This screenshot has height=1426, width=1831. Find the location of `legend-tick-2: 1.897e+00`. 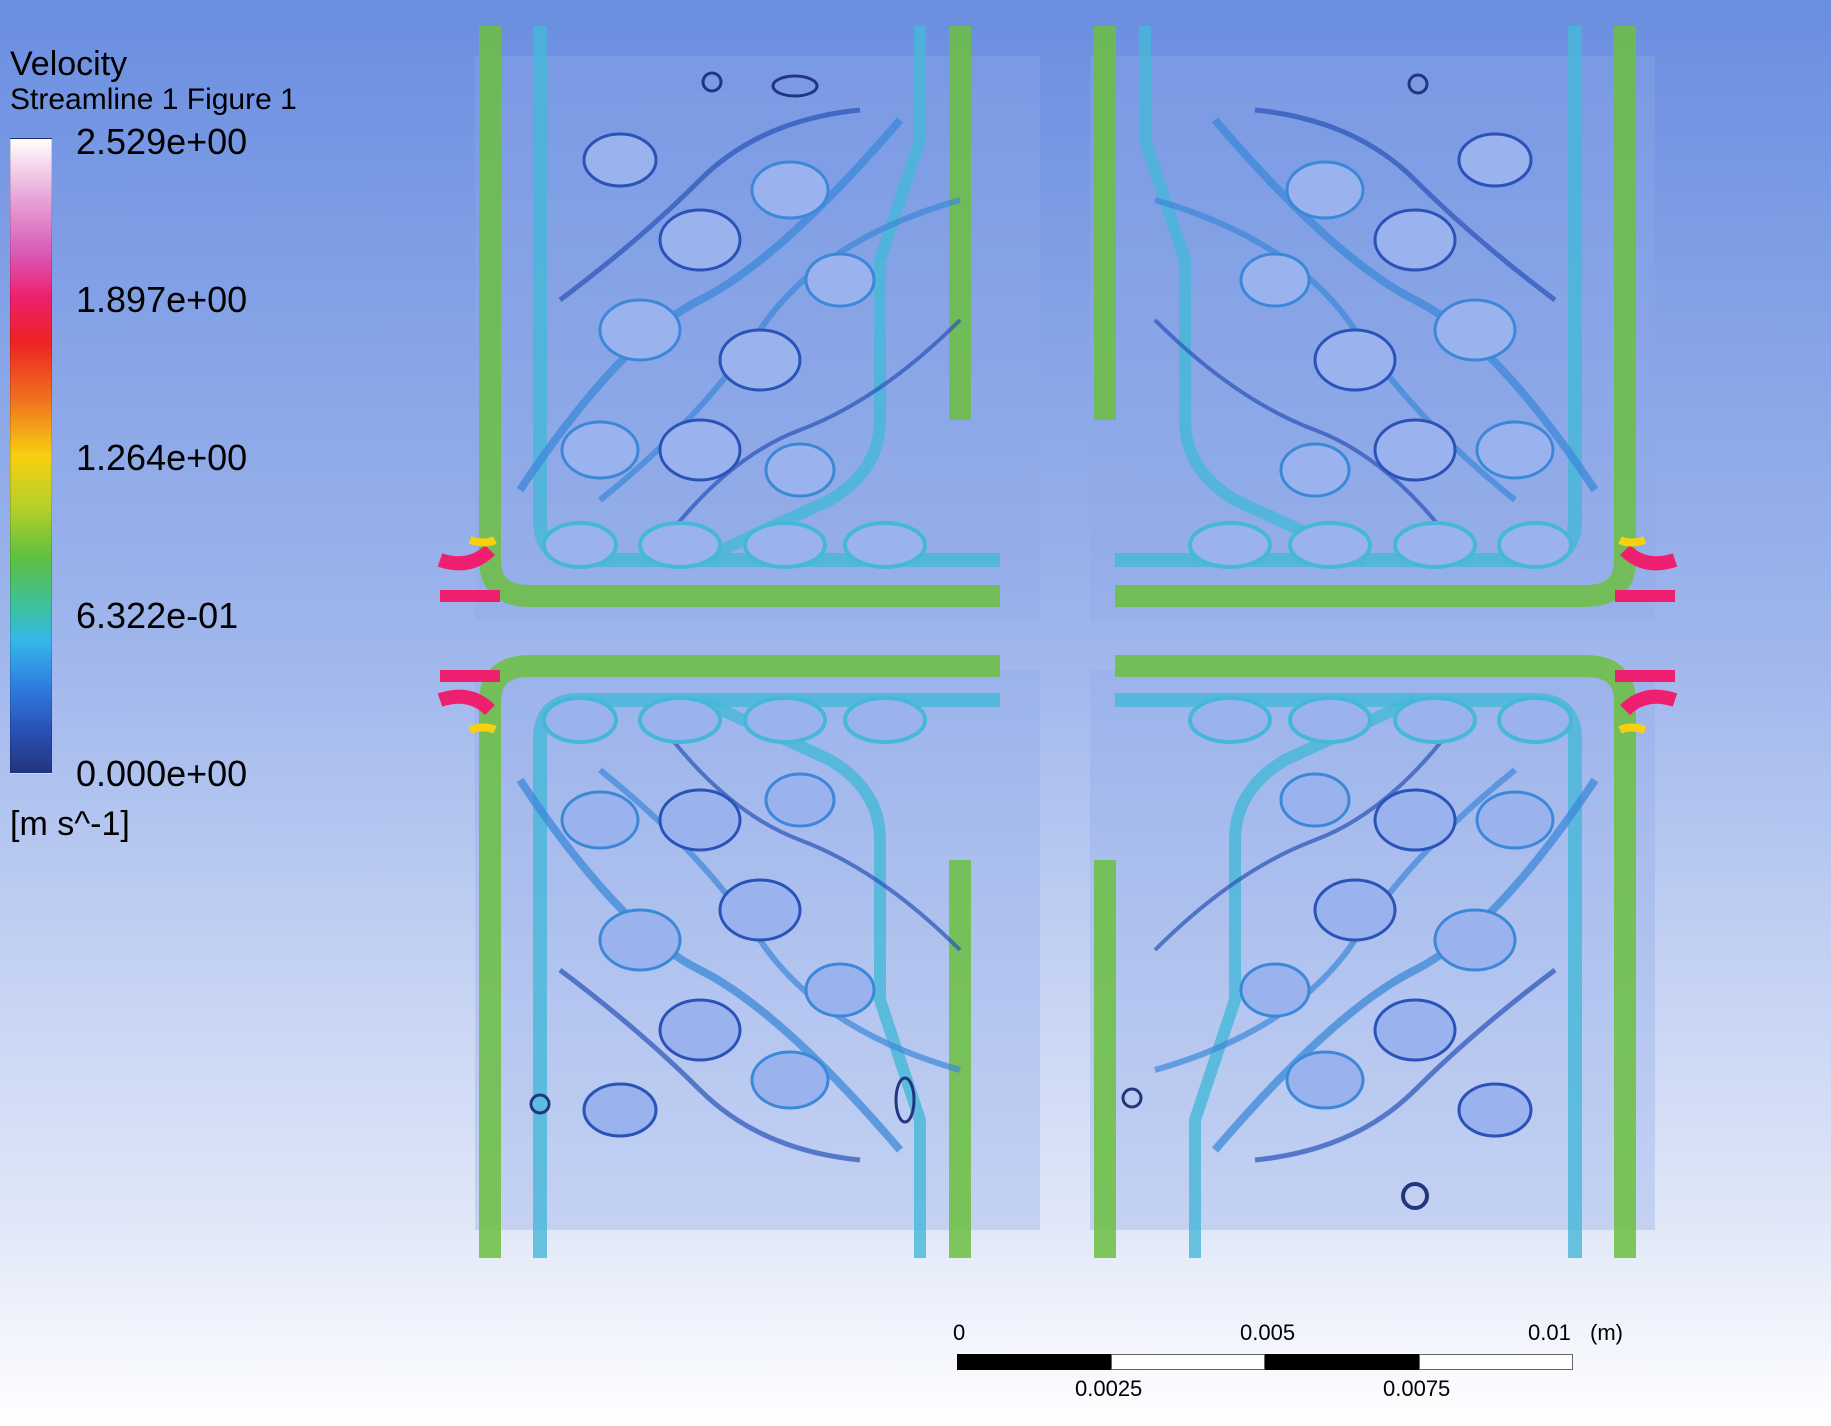

legend-tick-2: 1.897e+00 is located at coordinates (162, 299).